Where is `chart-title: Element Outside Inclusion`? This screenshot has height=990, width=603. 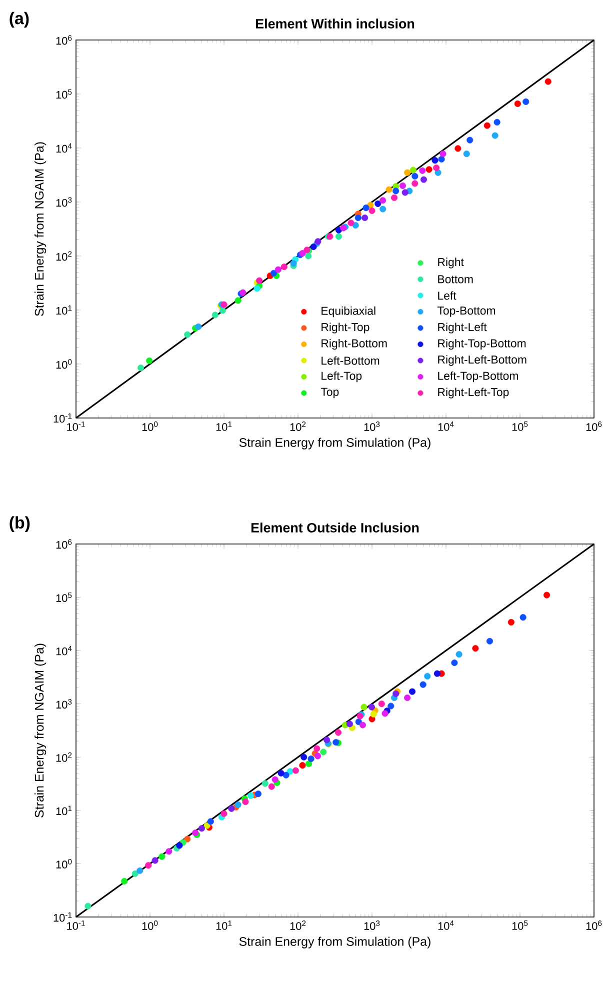 chart-title: Element Outside Inclusion is located at coordinates (335, 527).